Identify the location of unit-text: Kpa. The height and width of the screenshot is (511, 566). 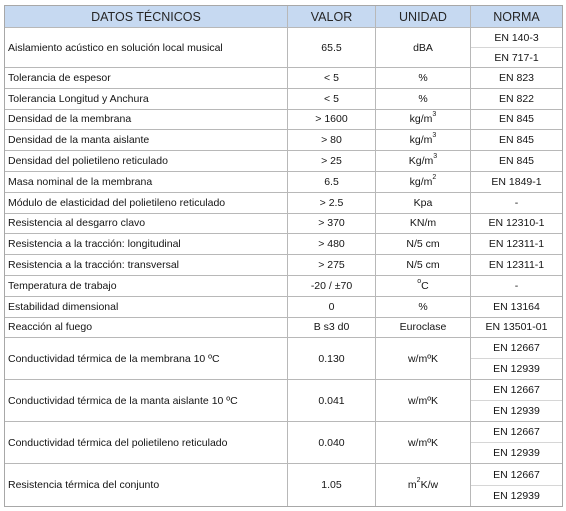
(423, 202).